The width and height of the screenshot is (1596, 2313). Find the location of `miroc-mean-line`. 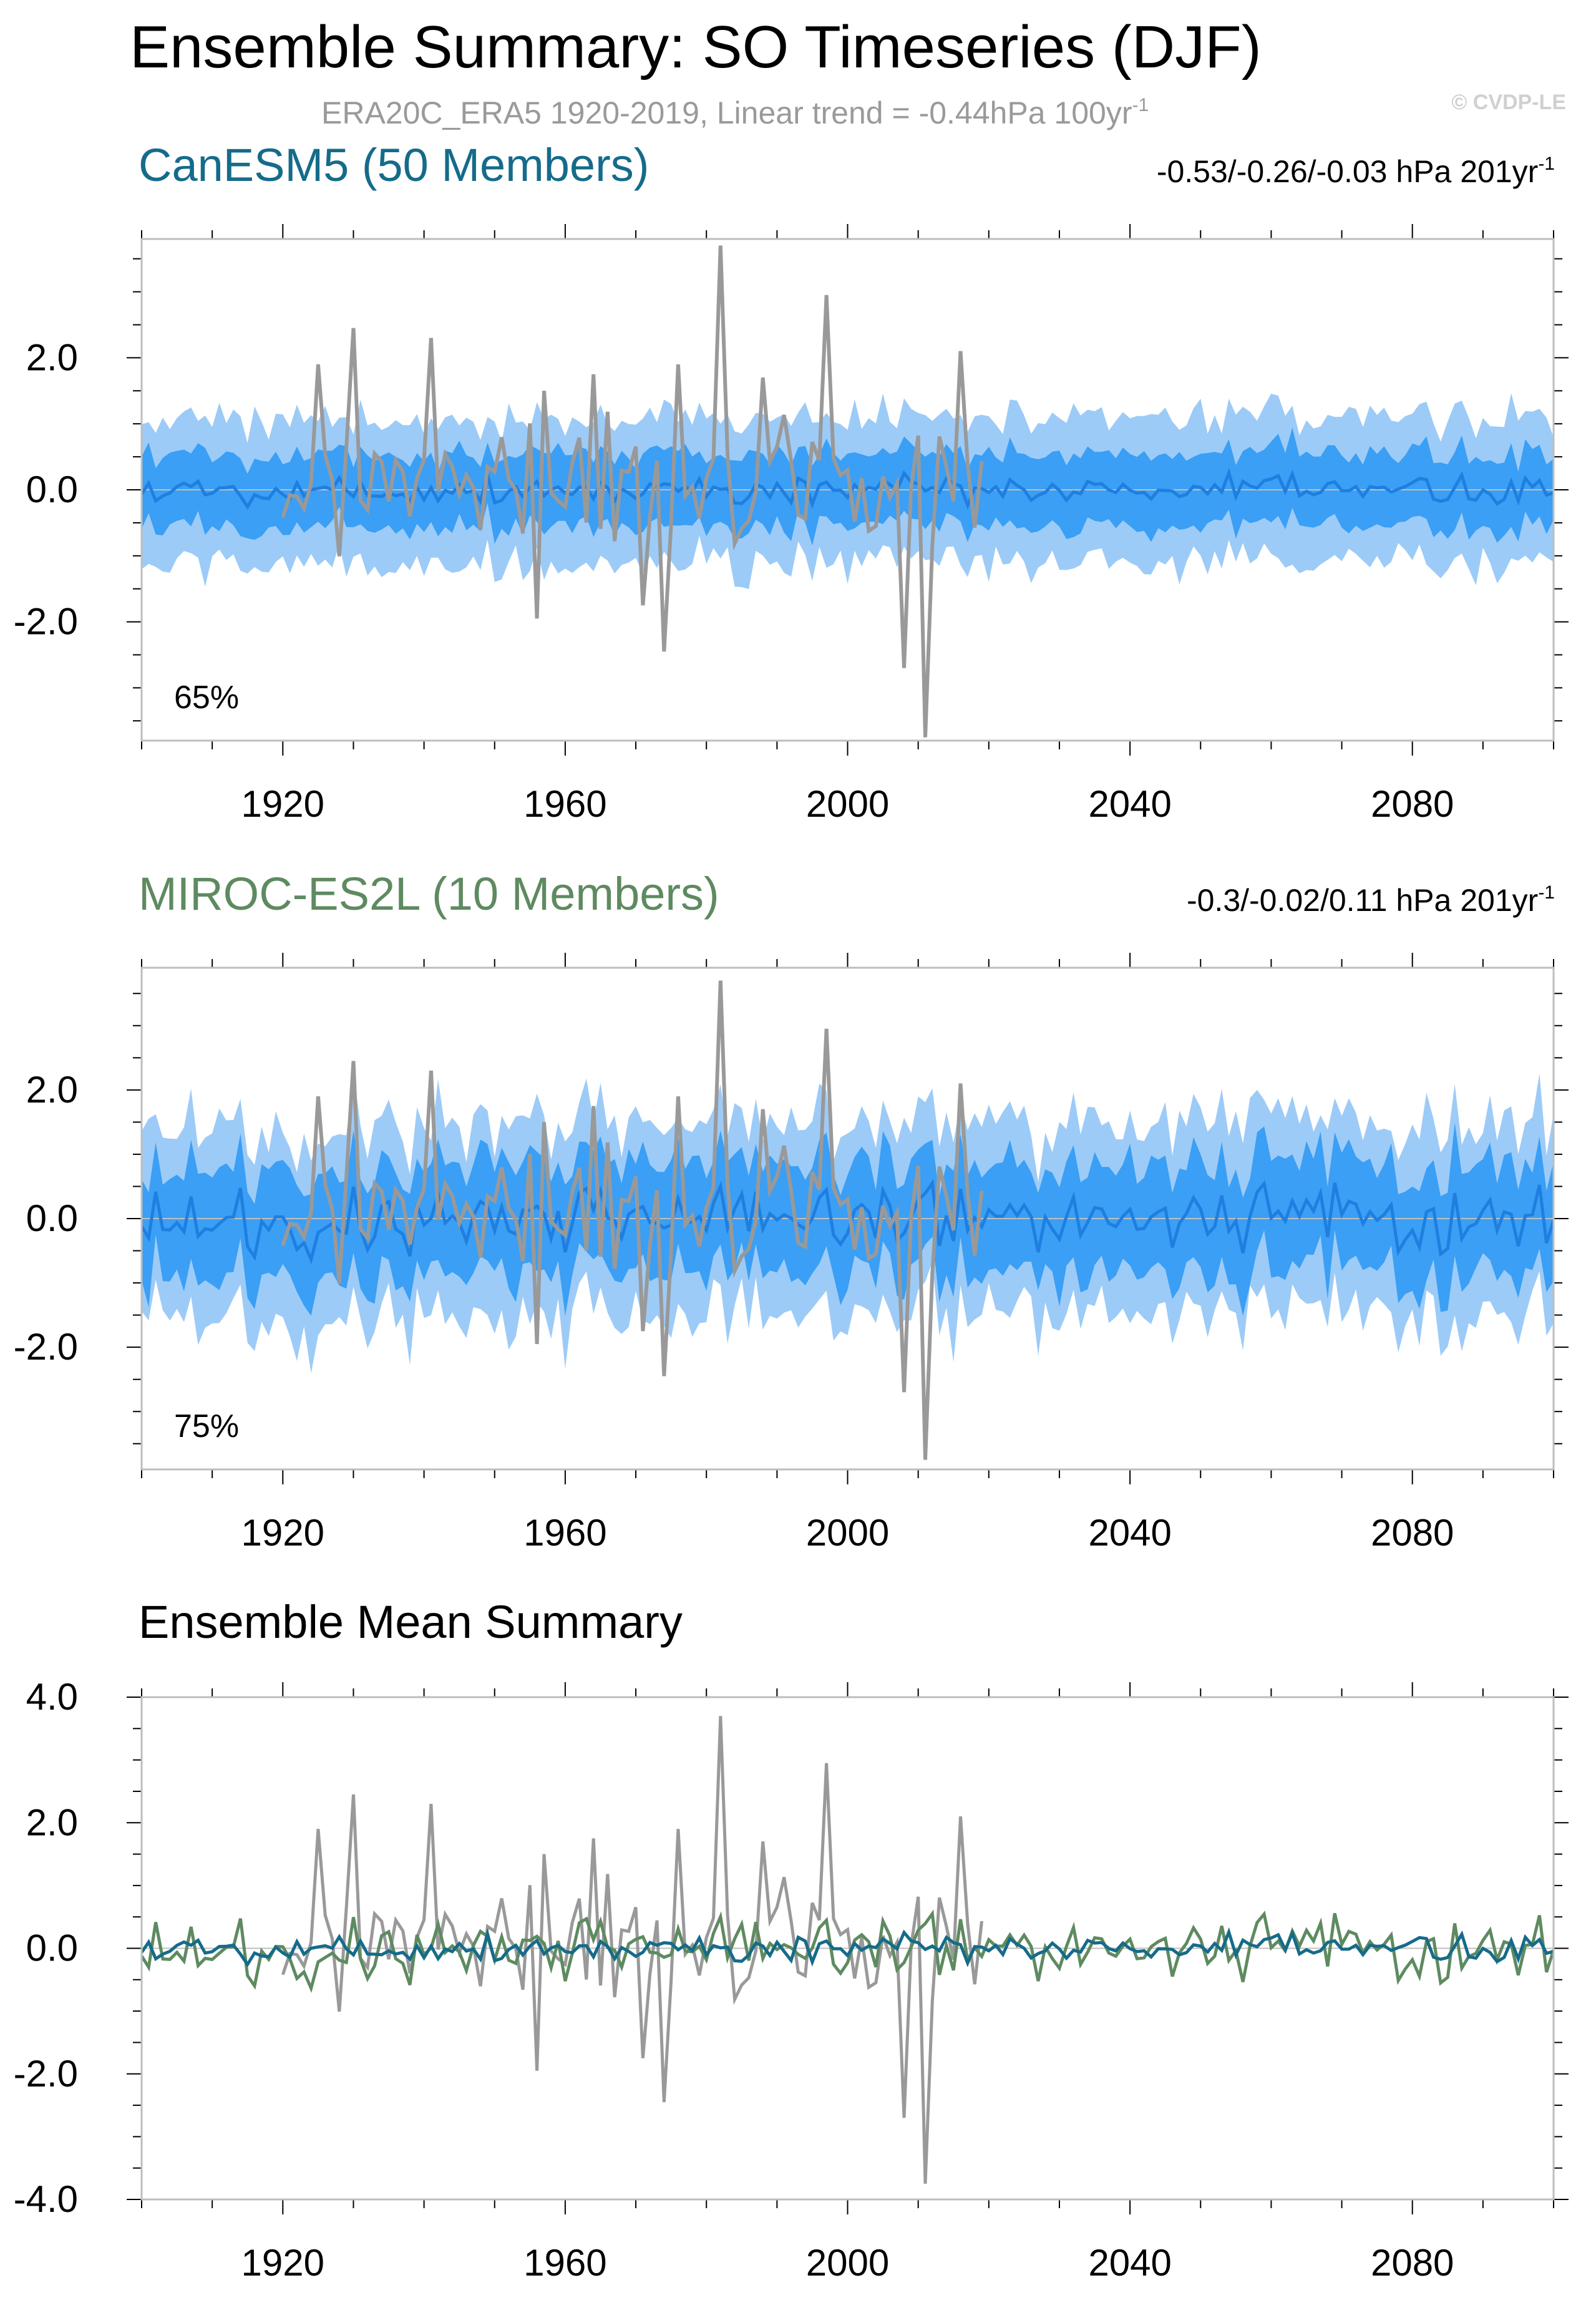

miroc-mean-line is located at coordinates (848, 1951).